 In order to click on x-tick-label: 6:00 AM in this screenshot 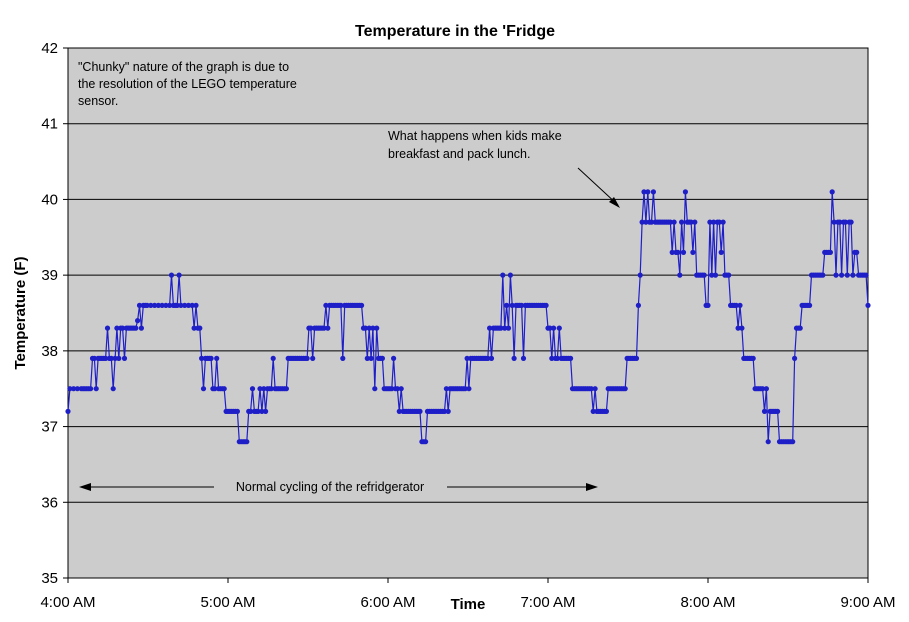, I will do `click(387, 602)`.